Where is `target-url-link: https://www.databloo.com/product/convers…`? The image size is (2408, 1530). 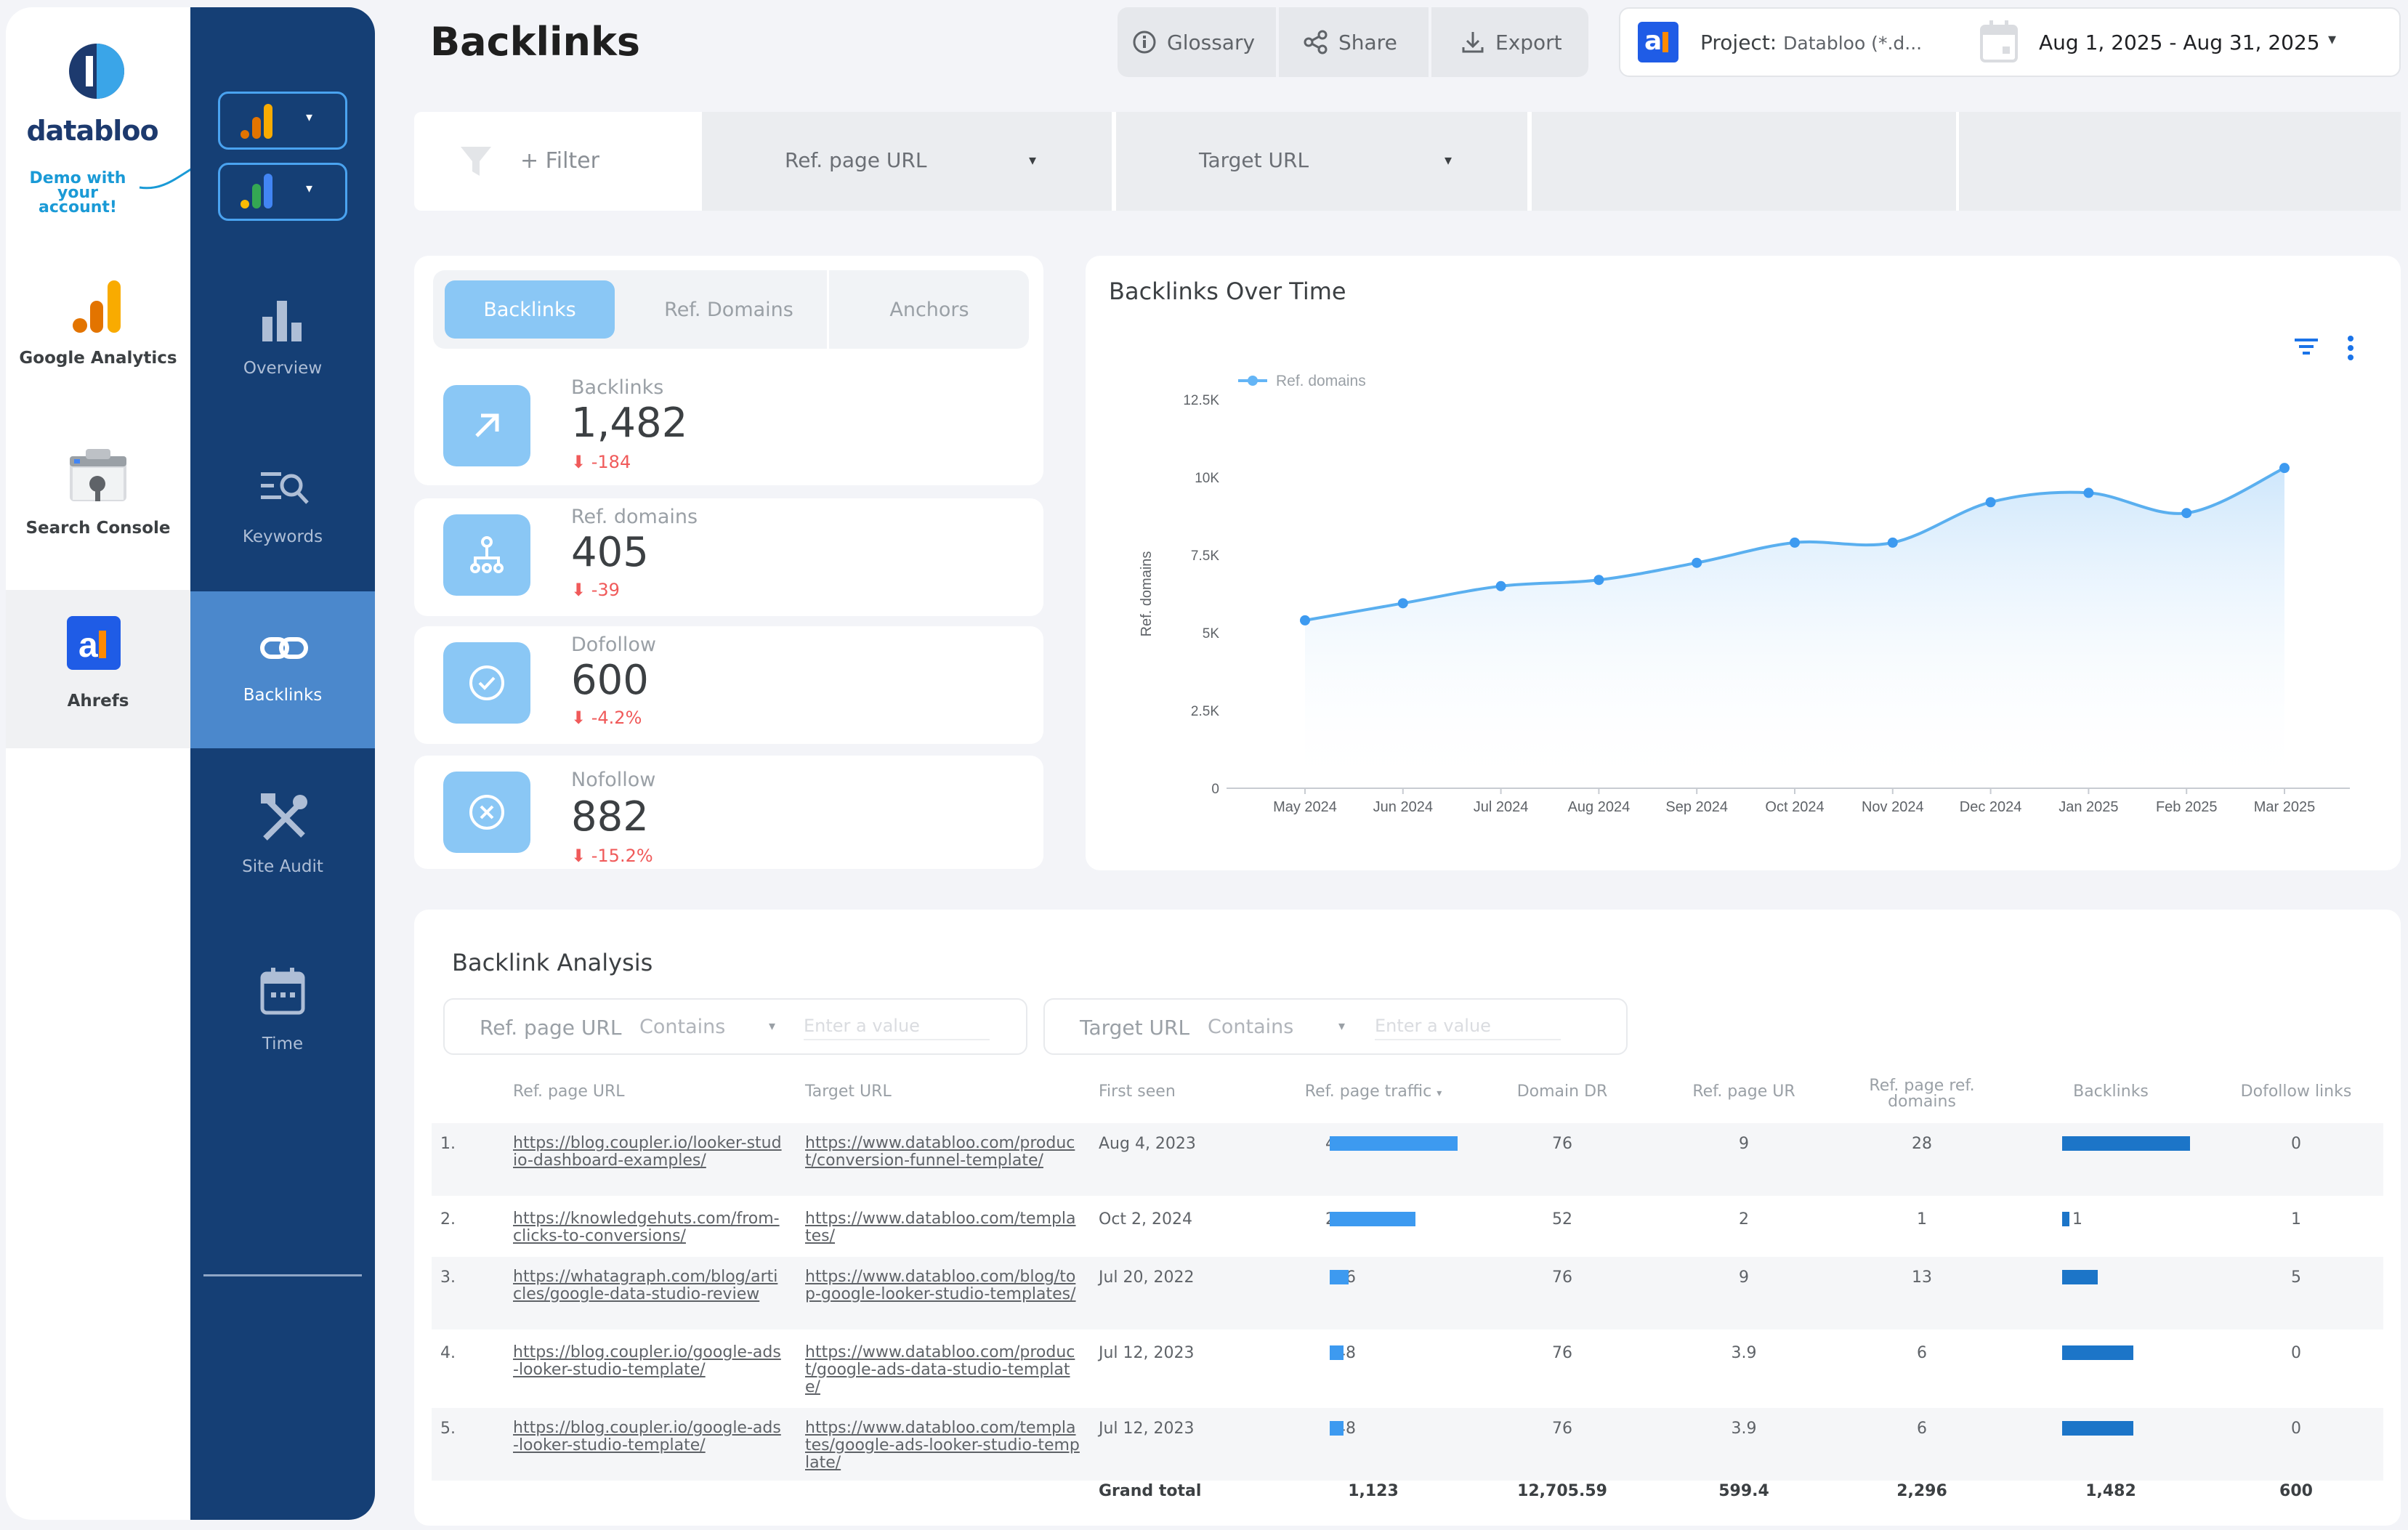 target-url-link: https://www.databloo.com/product/convers… is located at coordinates (940, 1152).